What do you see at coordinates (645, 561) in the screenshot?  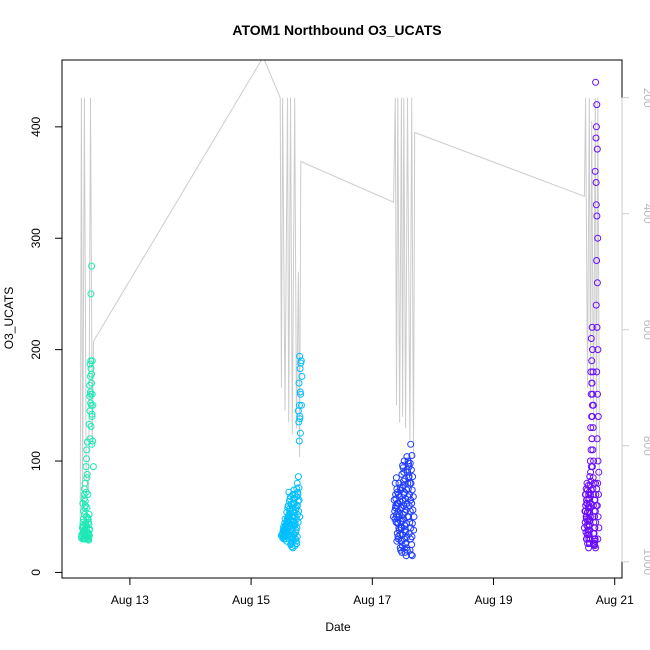 I see `y2-tick-label: 1000` at bounding box center [645, 561].